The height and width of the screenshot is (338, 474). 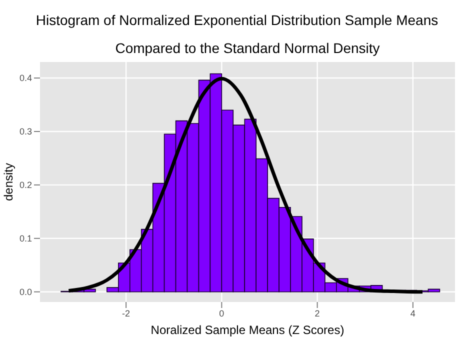 I want to click on x-axis-title: Noralized Sample Means (Z Scores), so click(x=247, y=330).